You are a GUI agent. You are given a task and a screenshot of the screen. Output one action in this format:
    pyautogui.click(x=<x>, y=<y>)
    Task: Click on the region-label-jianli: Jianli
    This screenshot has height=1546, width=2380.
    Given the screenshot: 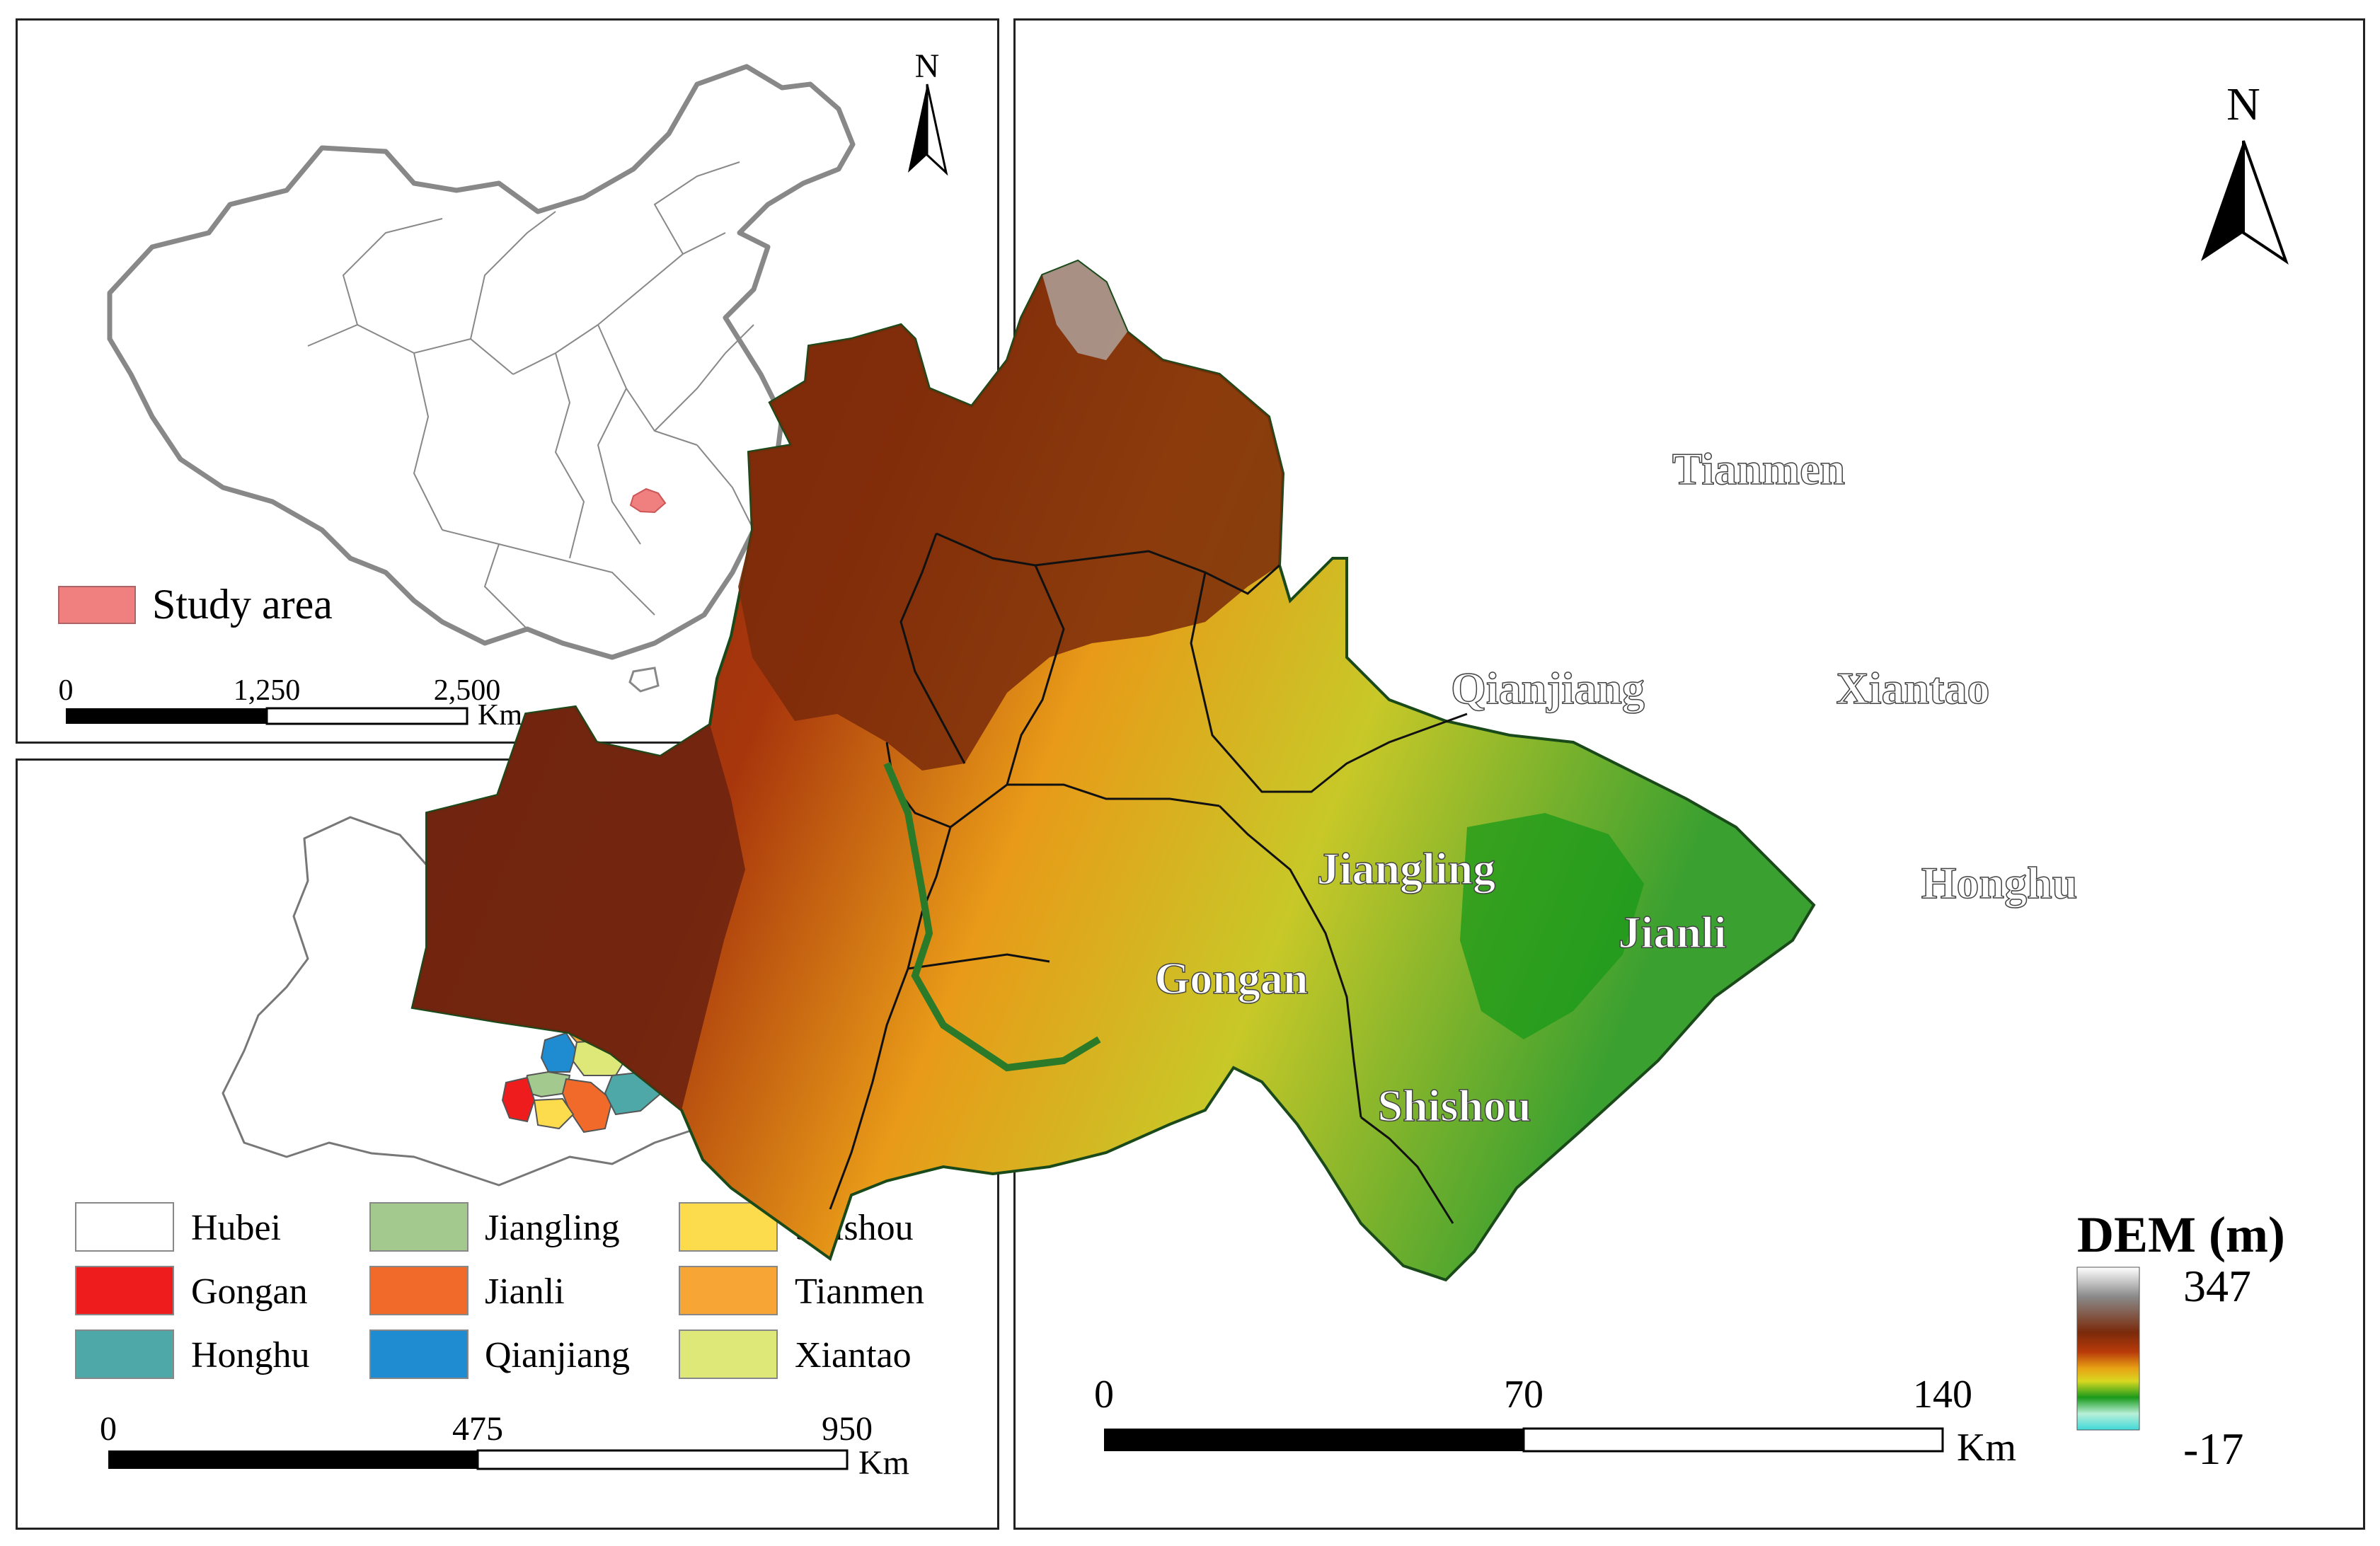 What is the action you would take?
    pyautogui.click(x=1673, y=932)
    